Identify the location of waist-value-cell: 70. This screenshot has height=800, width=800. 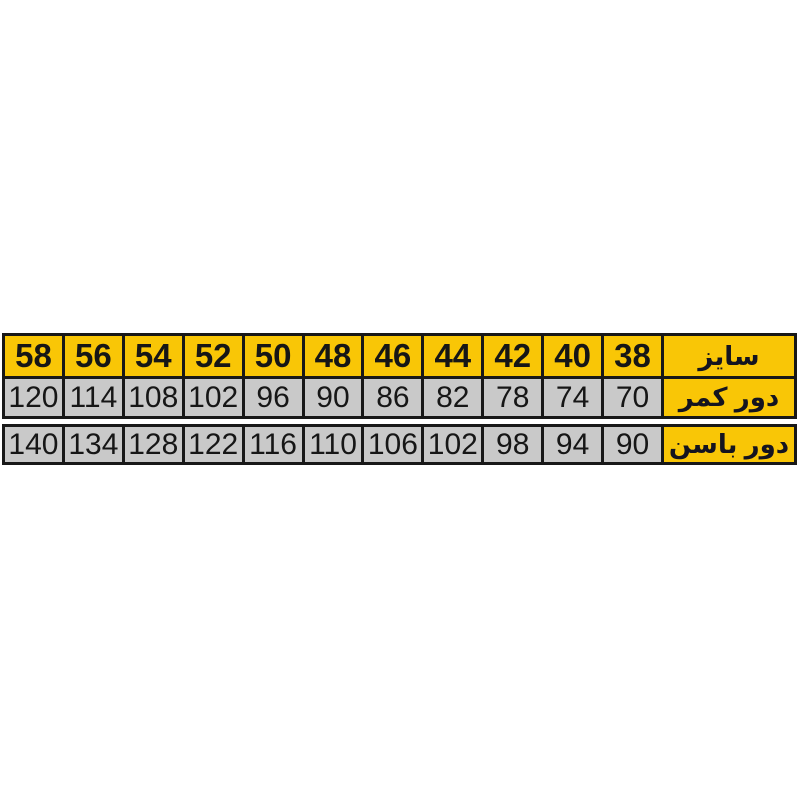
(632, 397).